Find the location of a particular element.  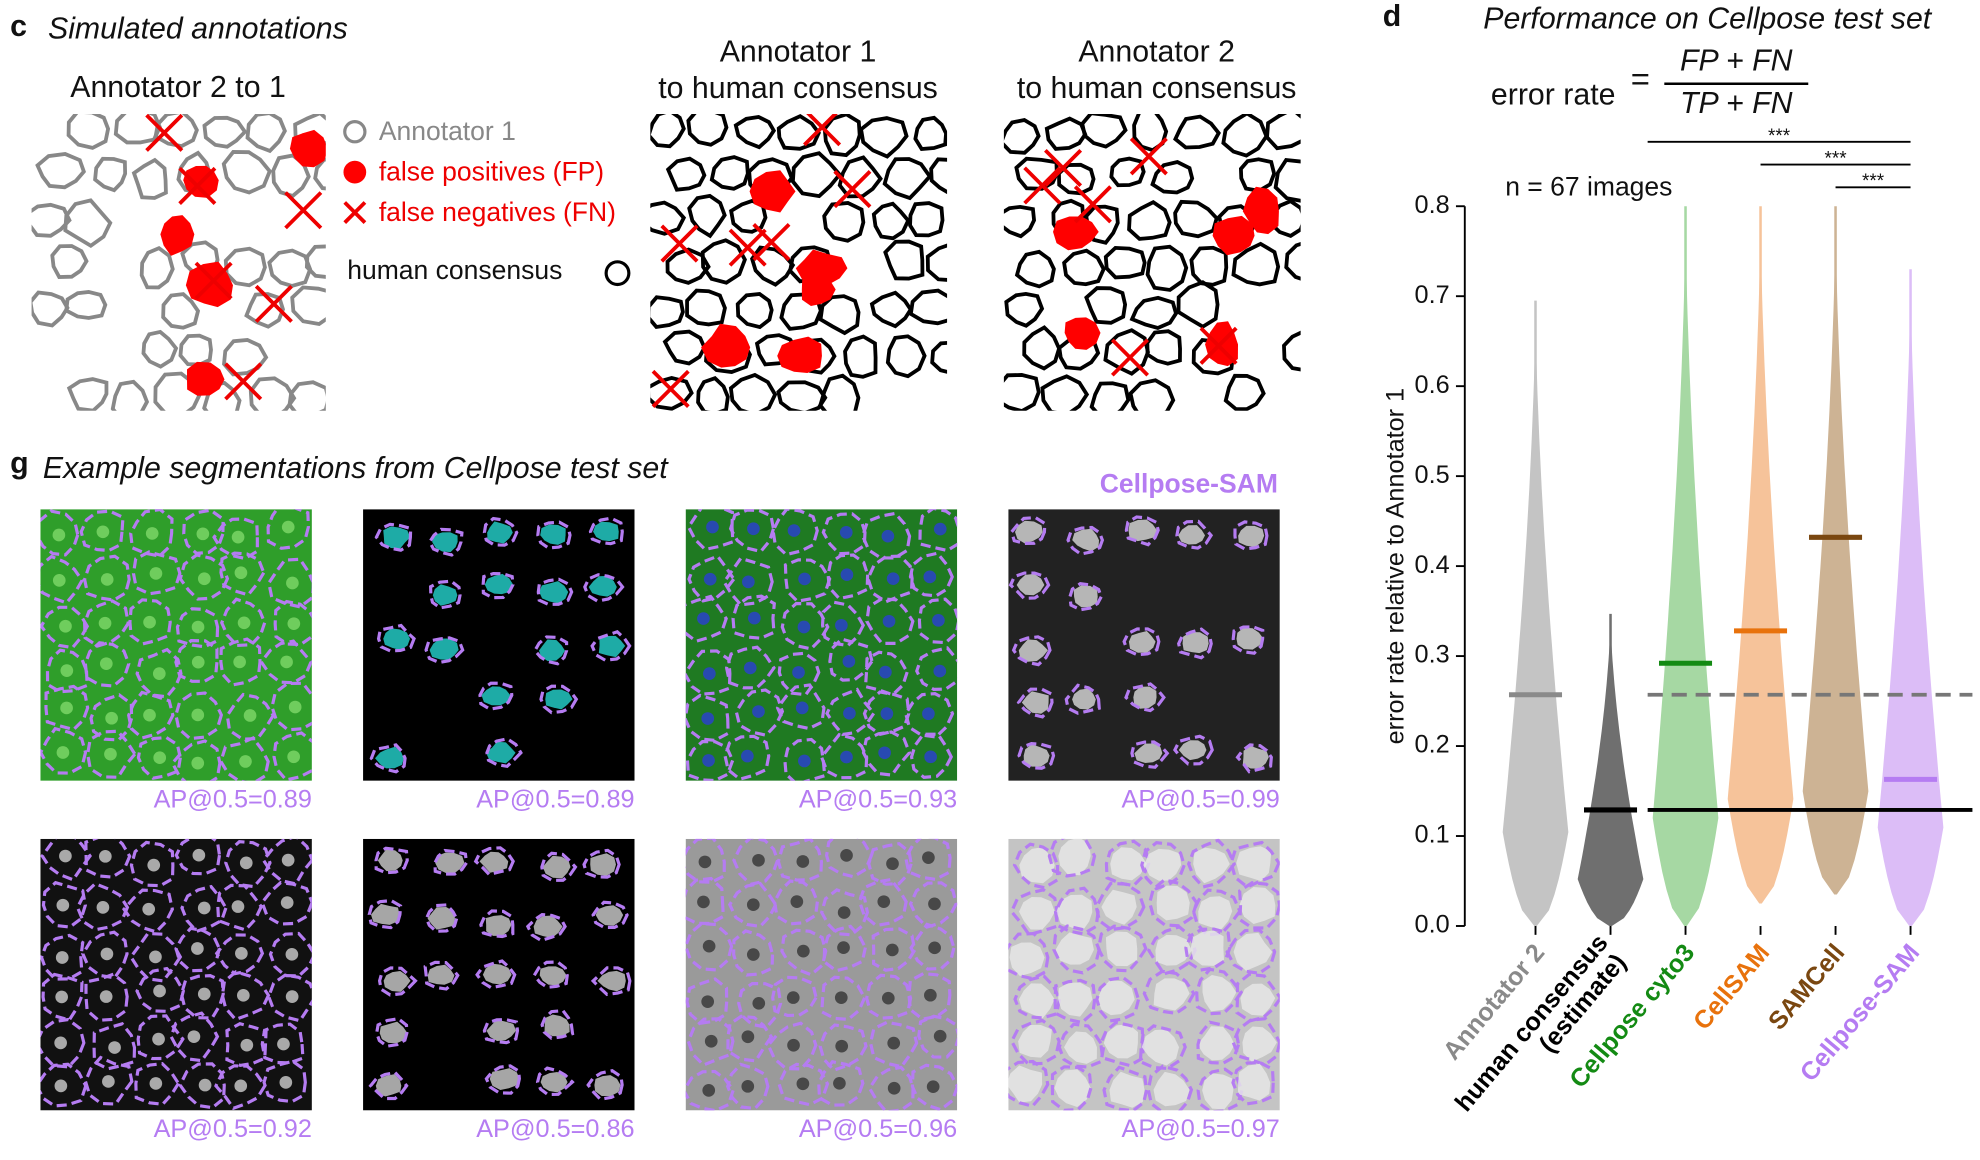

x-tick-label: CellSAM is located at coordinates (1731, 987).